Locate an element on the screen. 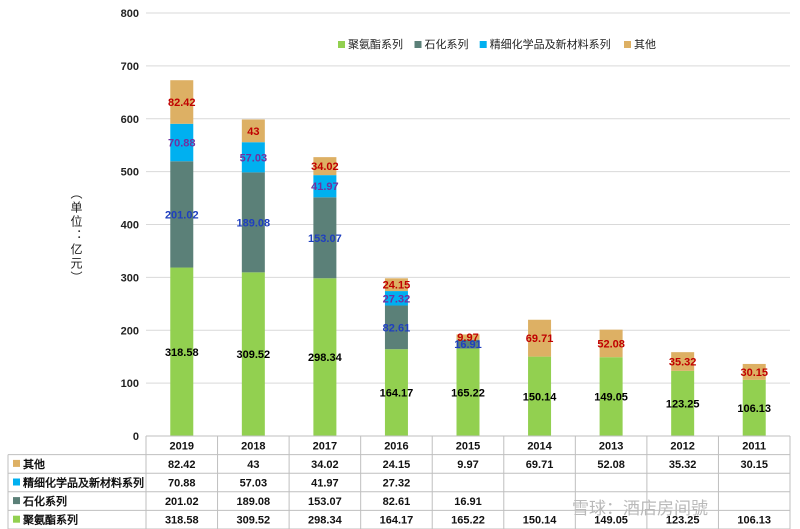  bar-value-label: 189.08 is located at coordinates (254, 223).